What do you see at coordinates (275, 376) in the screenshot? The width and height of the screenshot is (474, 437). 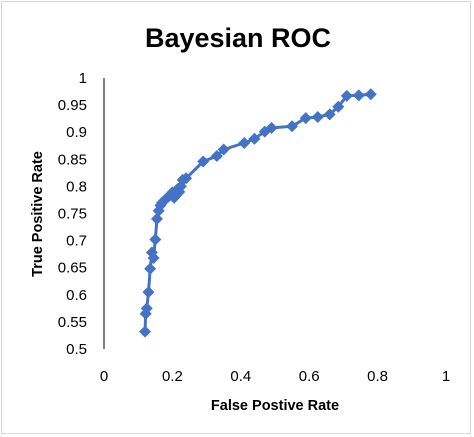 I see `x-tick-labels: 0 0.2 0.4 0.6 0.8 1` at bounding box center [275, 376].